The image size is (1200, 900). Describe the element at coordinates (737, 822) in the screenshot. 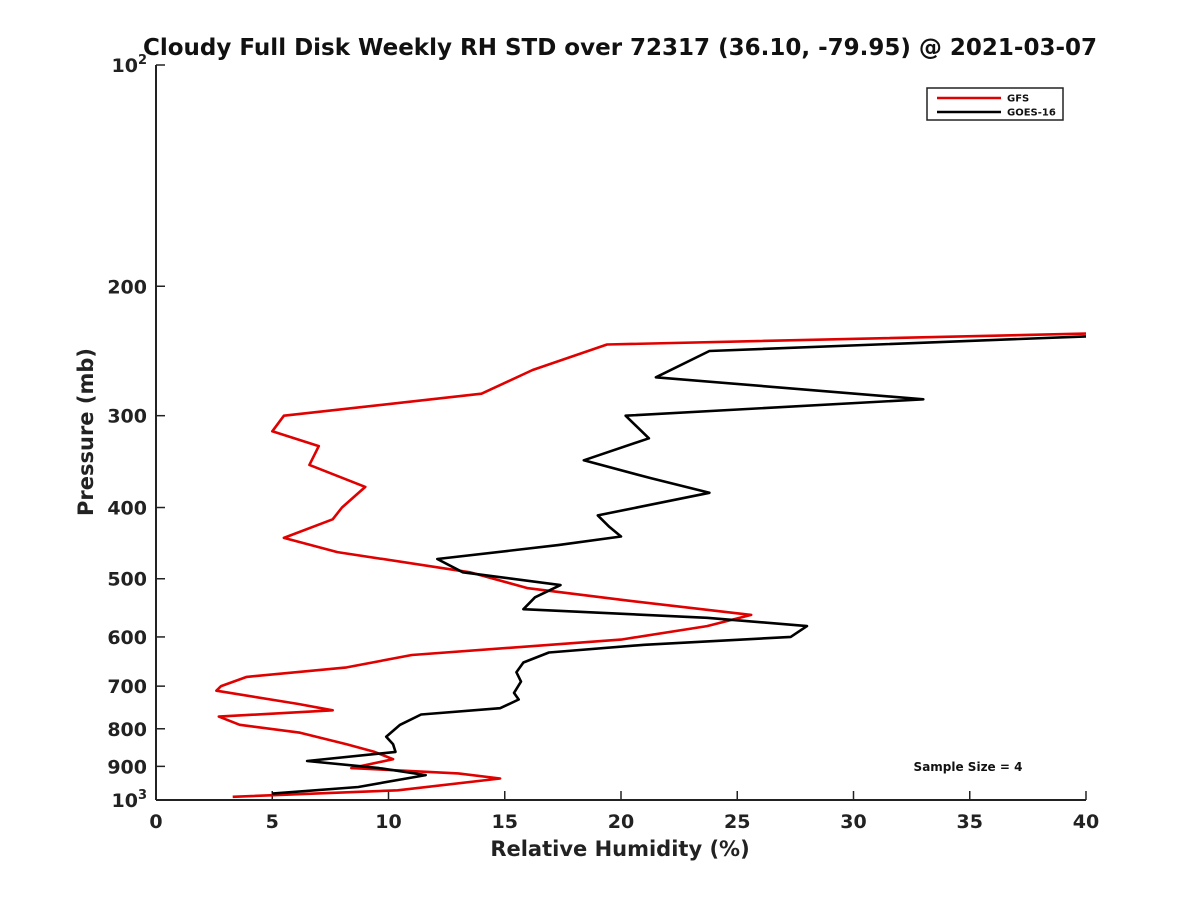

I see `x-tick-label: 25` at that location.